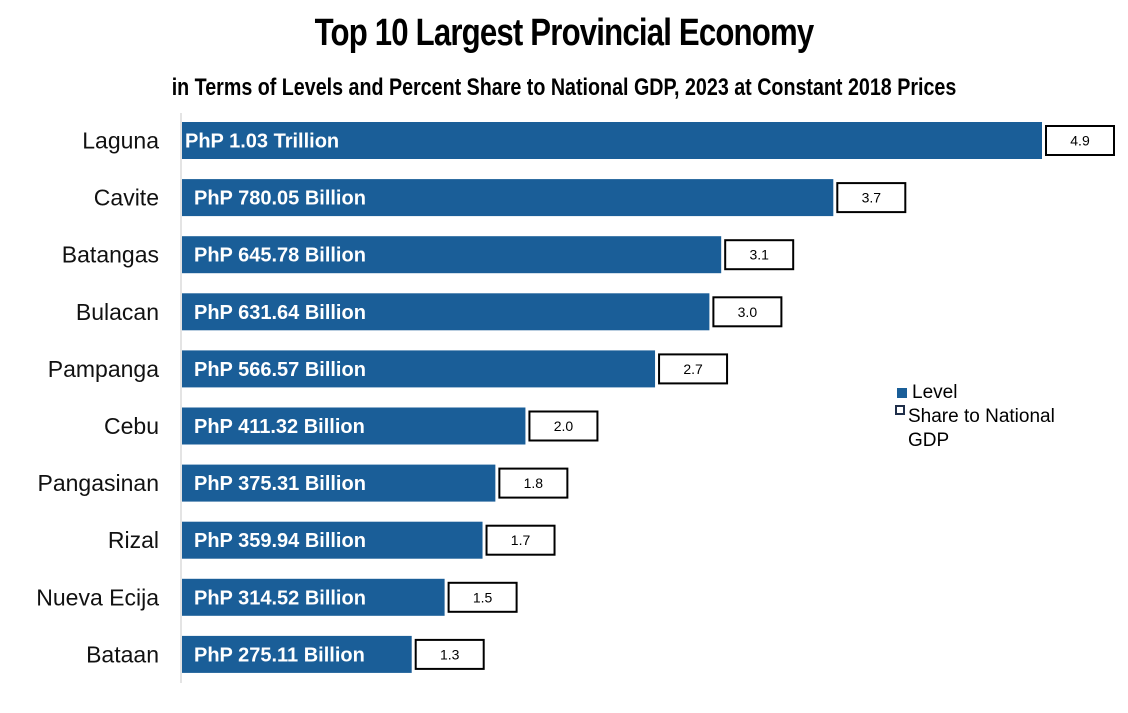  I want to click on share-label: 1.8, so click(534, 483).